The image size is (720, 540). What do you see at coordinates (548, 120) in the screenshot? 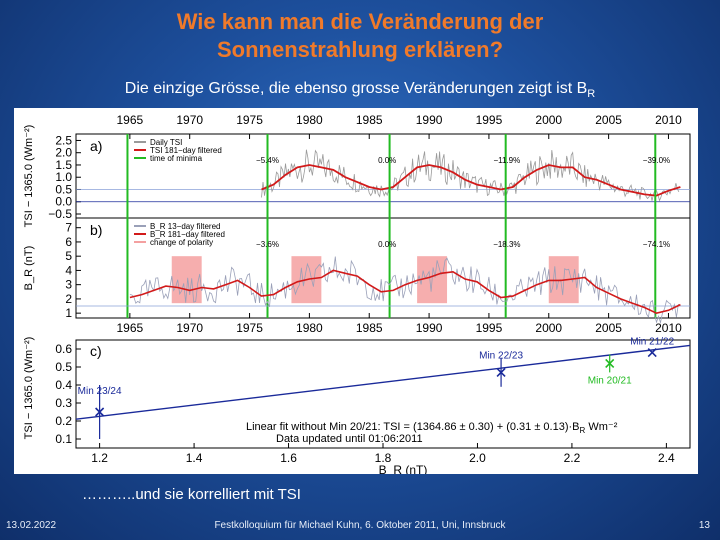
I see `year-tick-label-top: 2000` at bounding box center [548, 120].